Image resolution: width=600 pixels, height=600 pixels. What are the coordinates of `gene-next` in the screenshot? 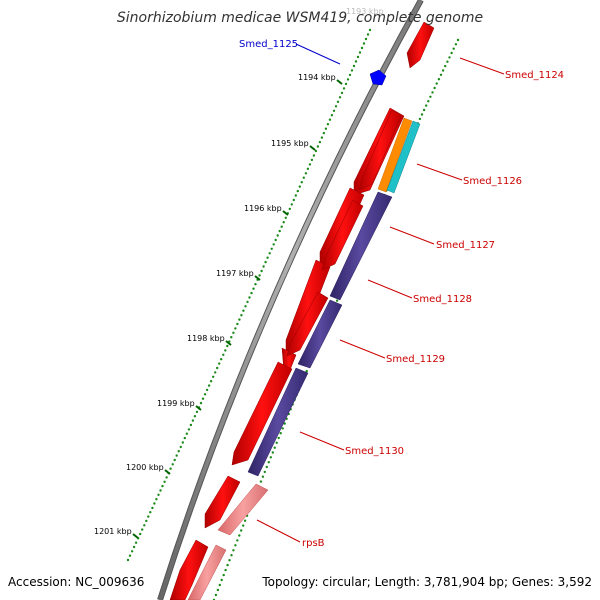 It's located at (189, 569).